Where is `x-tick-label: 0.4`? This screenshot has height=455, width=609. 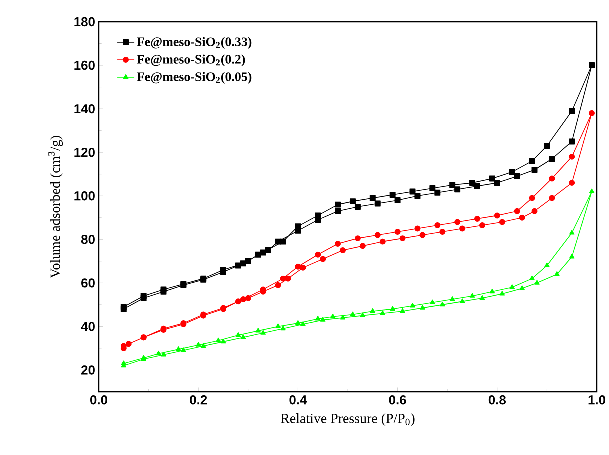
x-tick-label: 0.4 is located at coordinates (299, 400).